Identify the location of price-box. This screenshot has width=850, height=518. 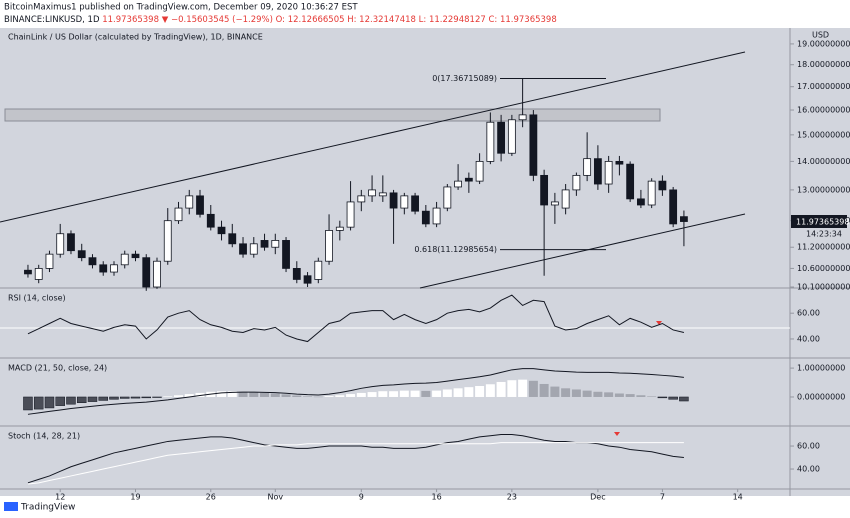
(819, 221).